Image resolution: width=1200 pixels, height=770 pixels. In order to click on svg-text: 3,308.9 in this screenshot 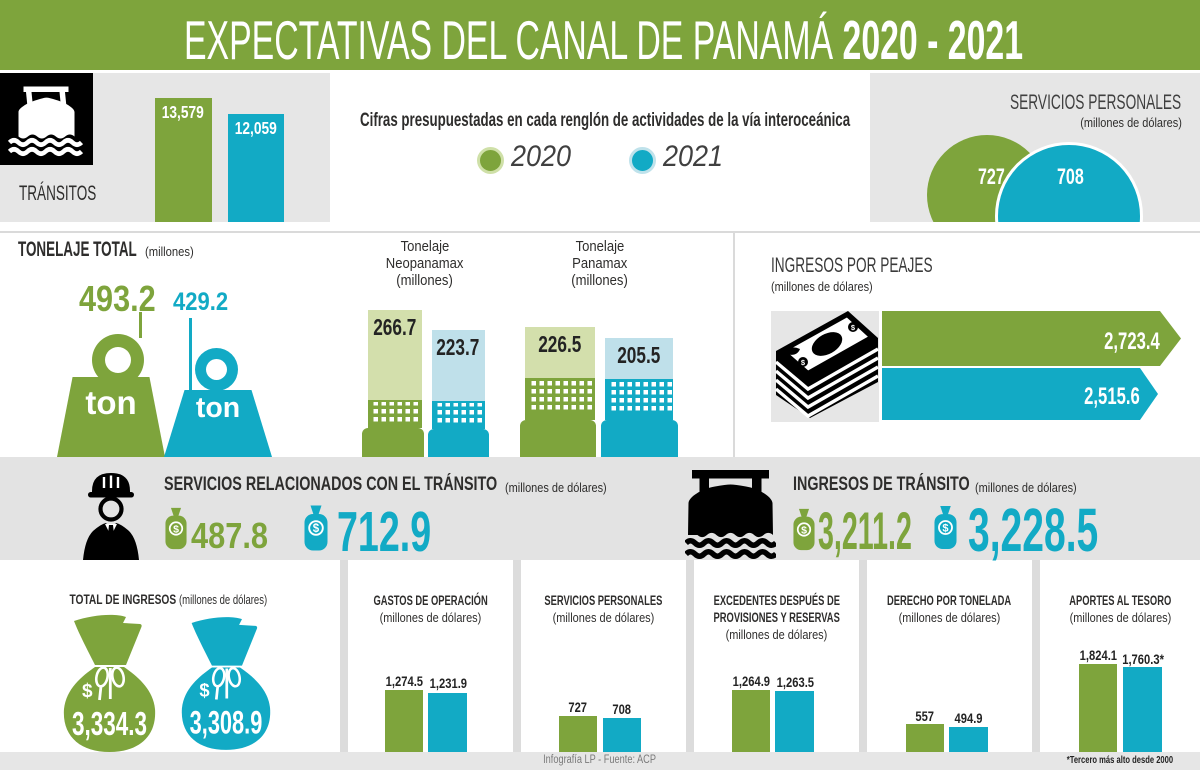, I will do `click(226, 722)`.